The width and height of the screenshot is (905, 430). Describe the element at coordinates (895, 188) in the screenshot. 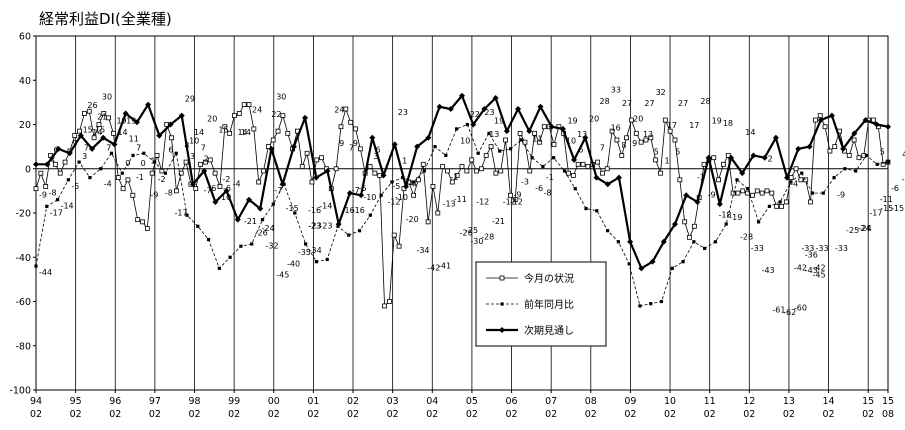

I see `data-label: -6` at that location.